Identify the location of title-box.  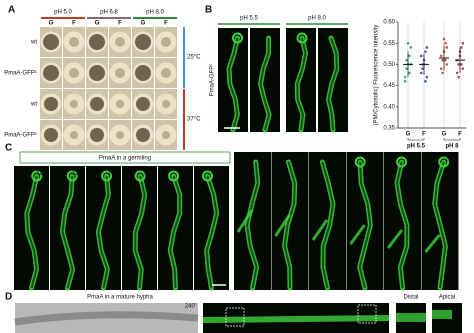
(125, 157).